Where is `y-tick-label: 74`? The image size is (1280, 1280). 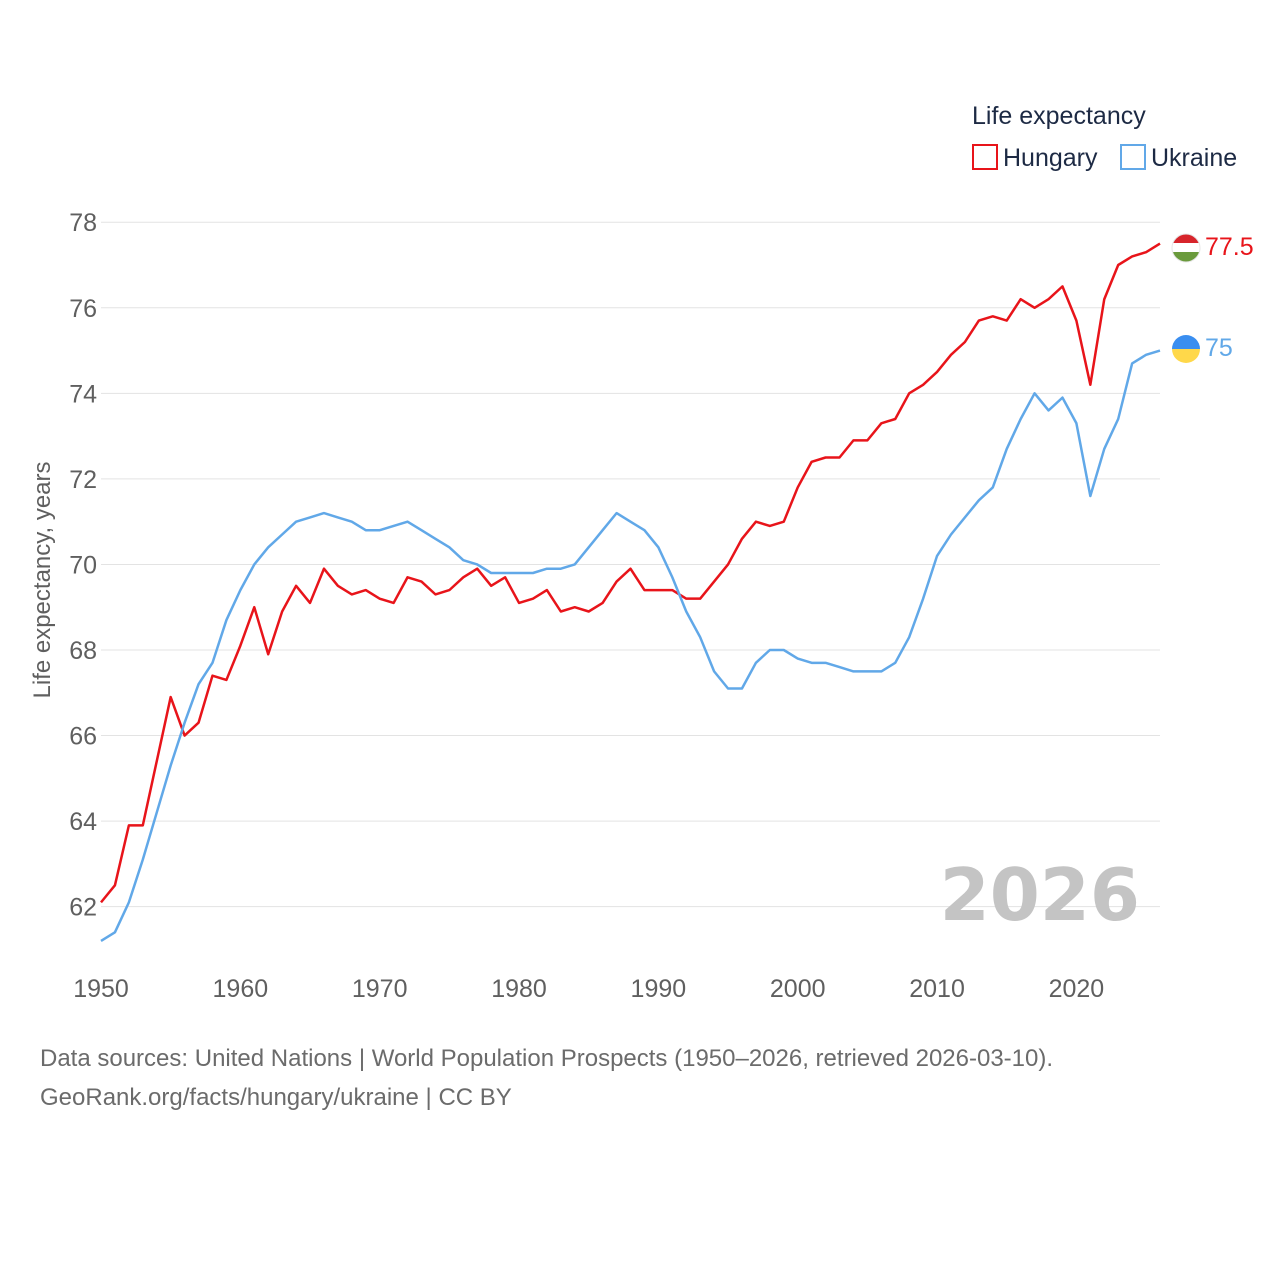 y-tick-label: 74 is located at coordinates (83, 394).